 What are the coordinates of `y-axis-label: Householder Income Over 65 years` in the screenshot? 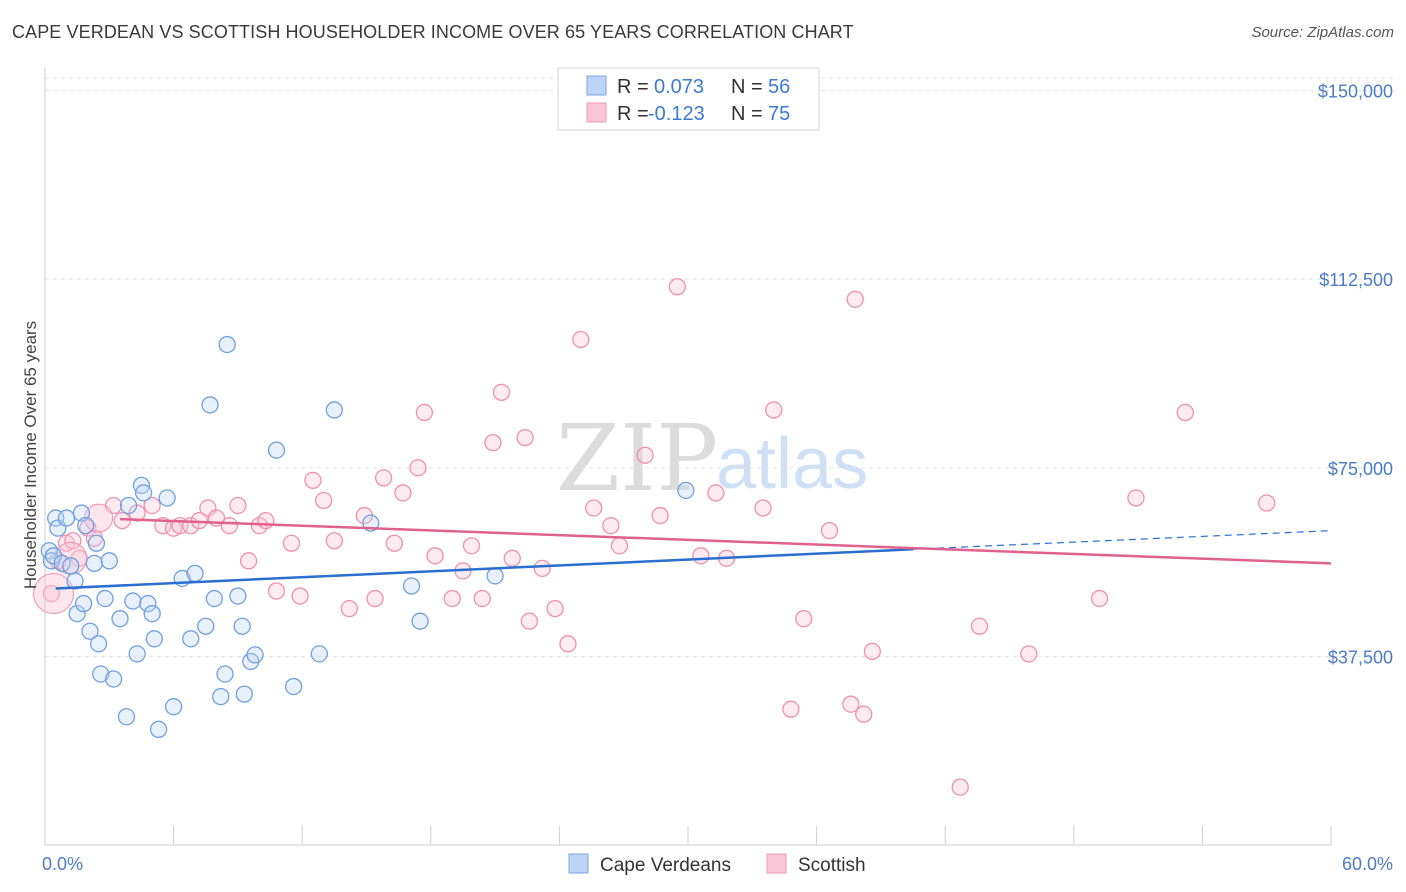 It's located at (30, 455).